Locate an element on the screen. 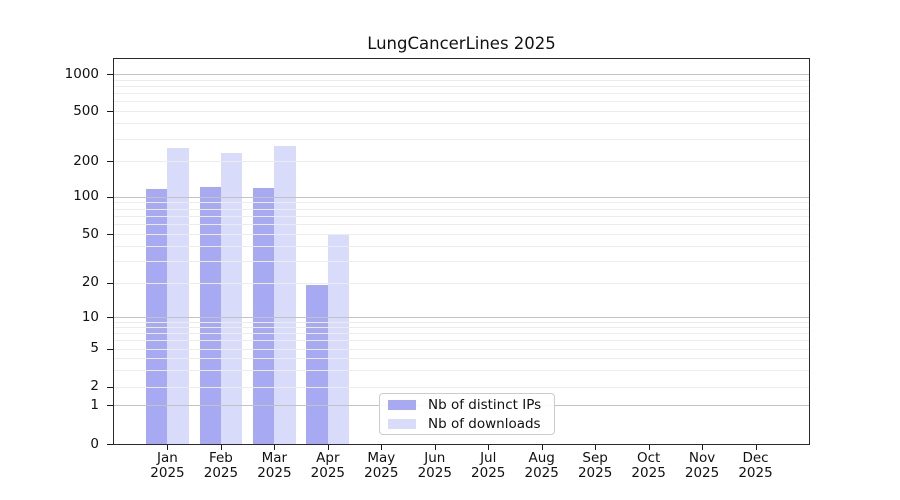 The height and width of the screenshot is (500, 900). bar-distinct-ips-mar is located at coordinates (263, 315).